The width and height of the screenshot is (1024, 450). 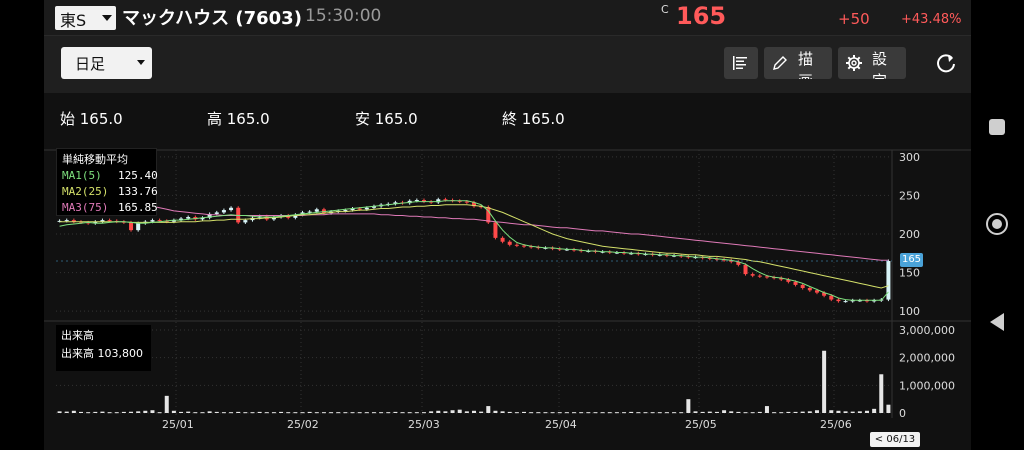 What do you see at coordinates (854, 63) in the screenshot?
I see `gear-icon` at bounding box center [854, 63].